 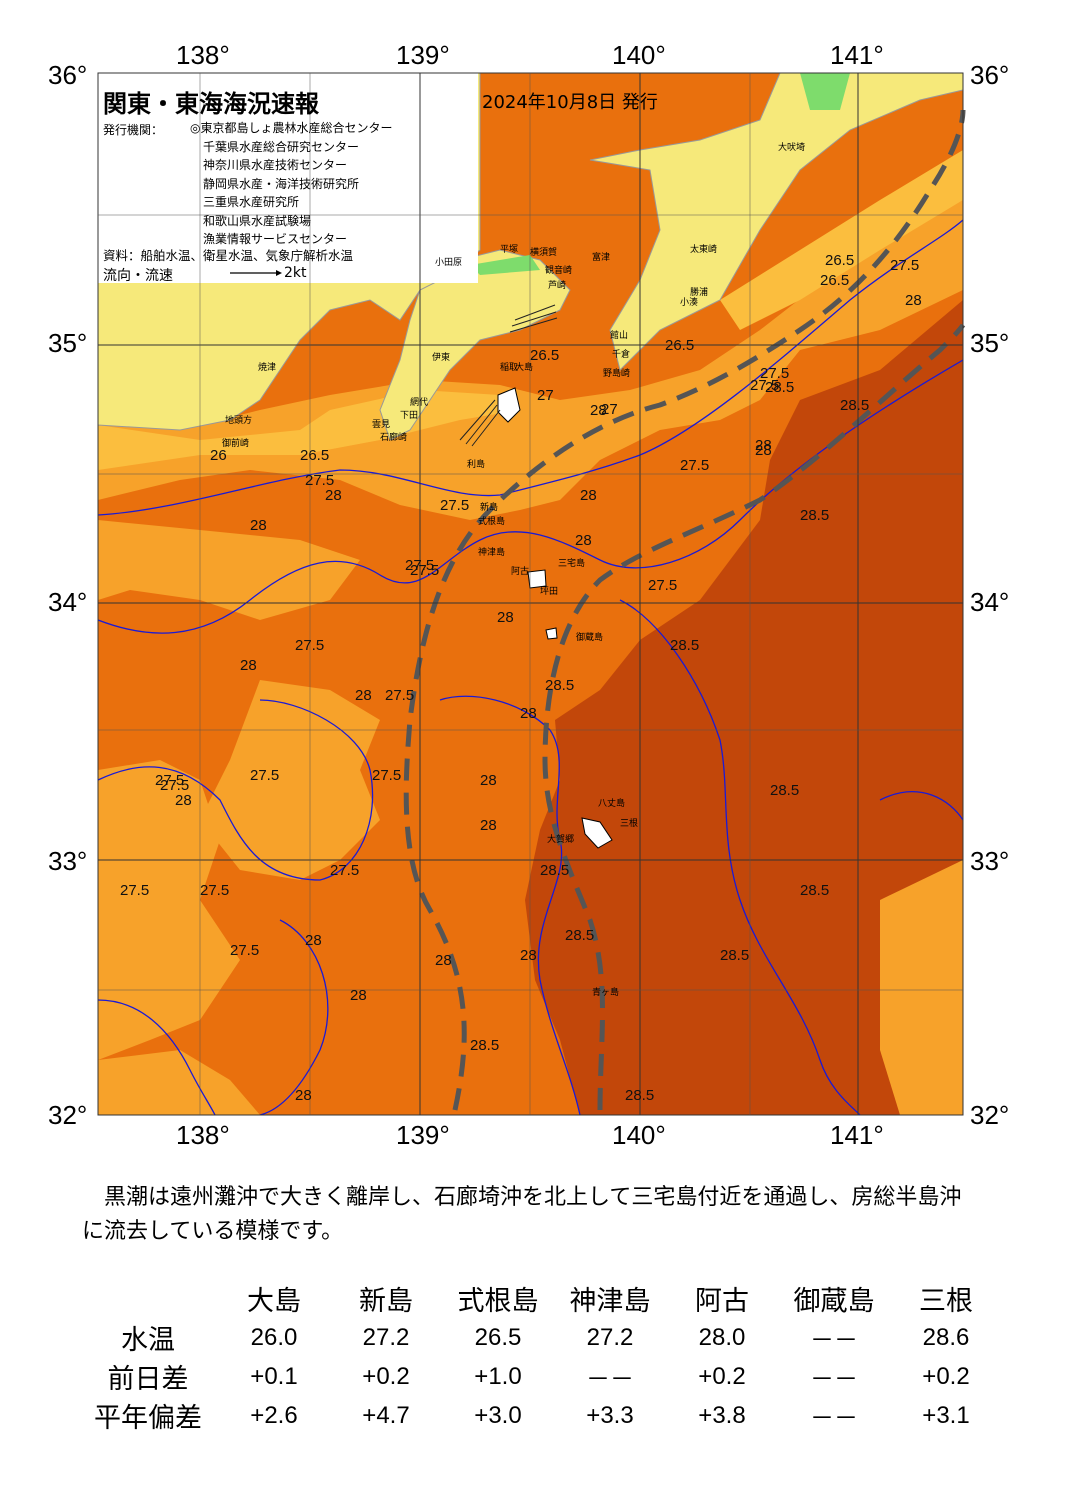 What do you see at coordinates (257, 220) in the screenshot?
I see `issuer-item: 和歌山県水産試験場` at bounding box center [257, 220].